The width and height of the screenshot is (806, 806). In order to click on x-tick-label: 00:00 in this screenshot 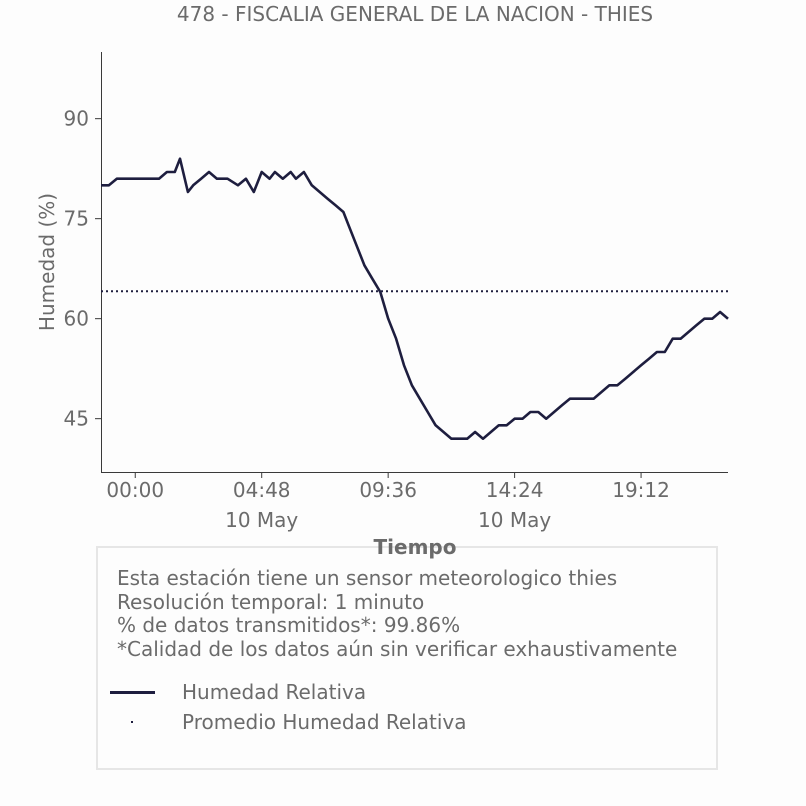, I will do `click(135, 490)`.